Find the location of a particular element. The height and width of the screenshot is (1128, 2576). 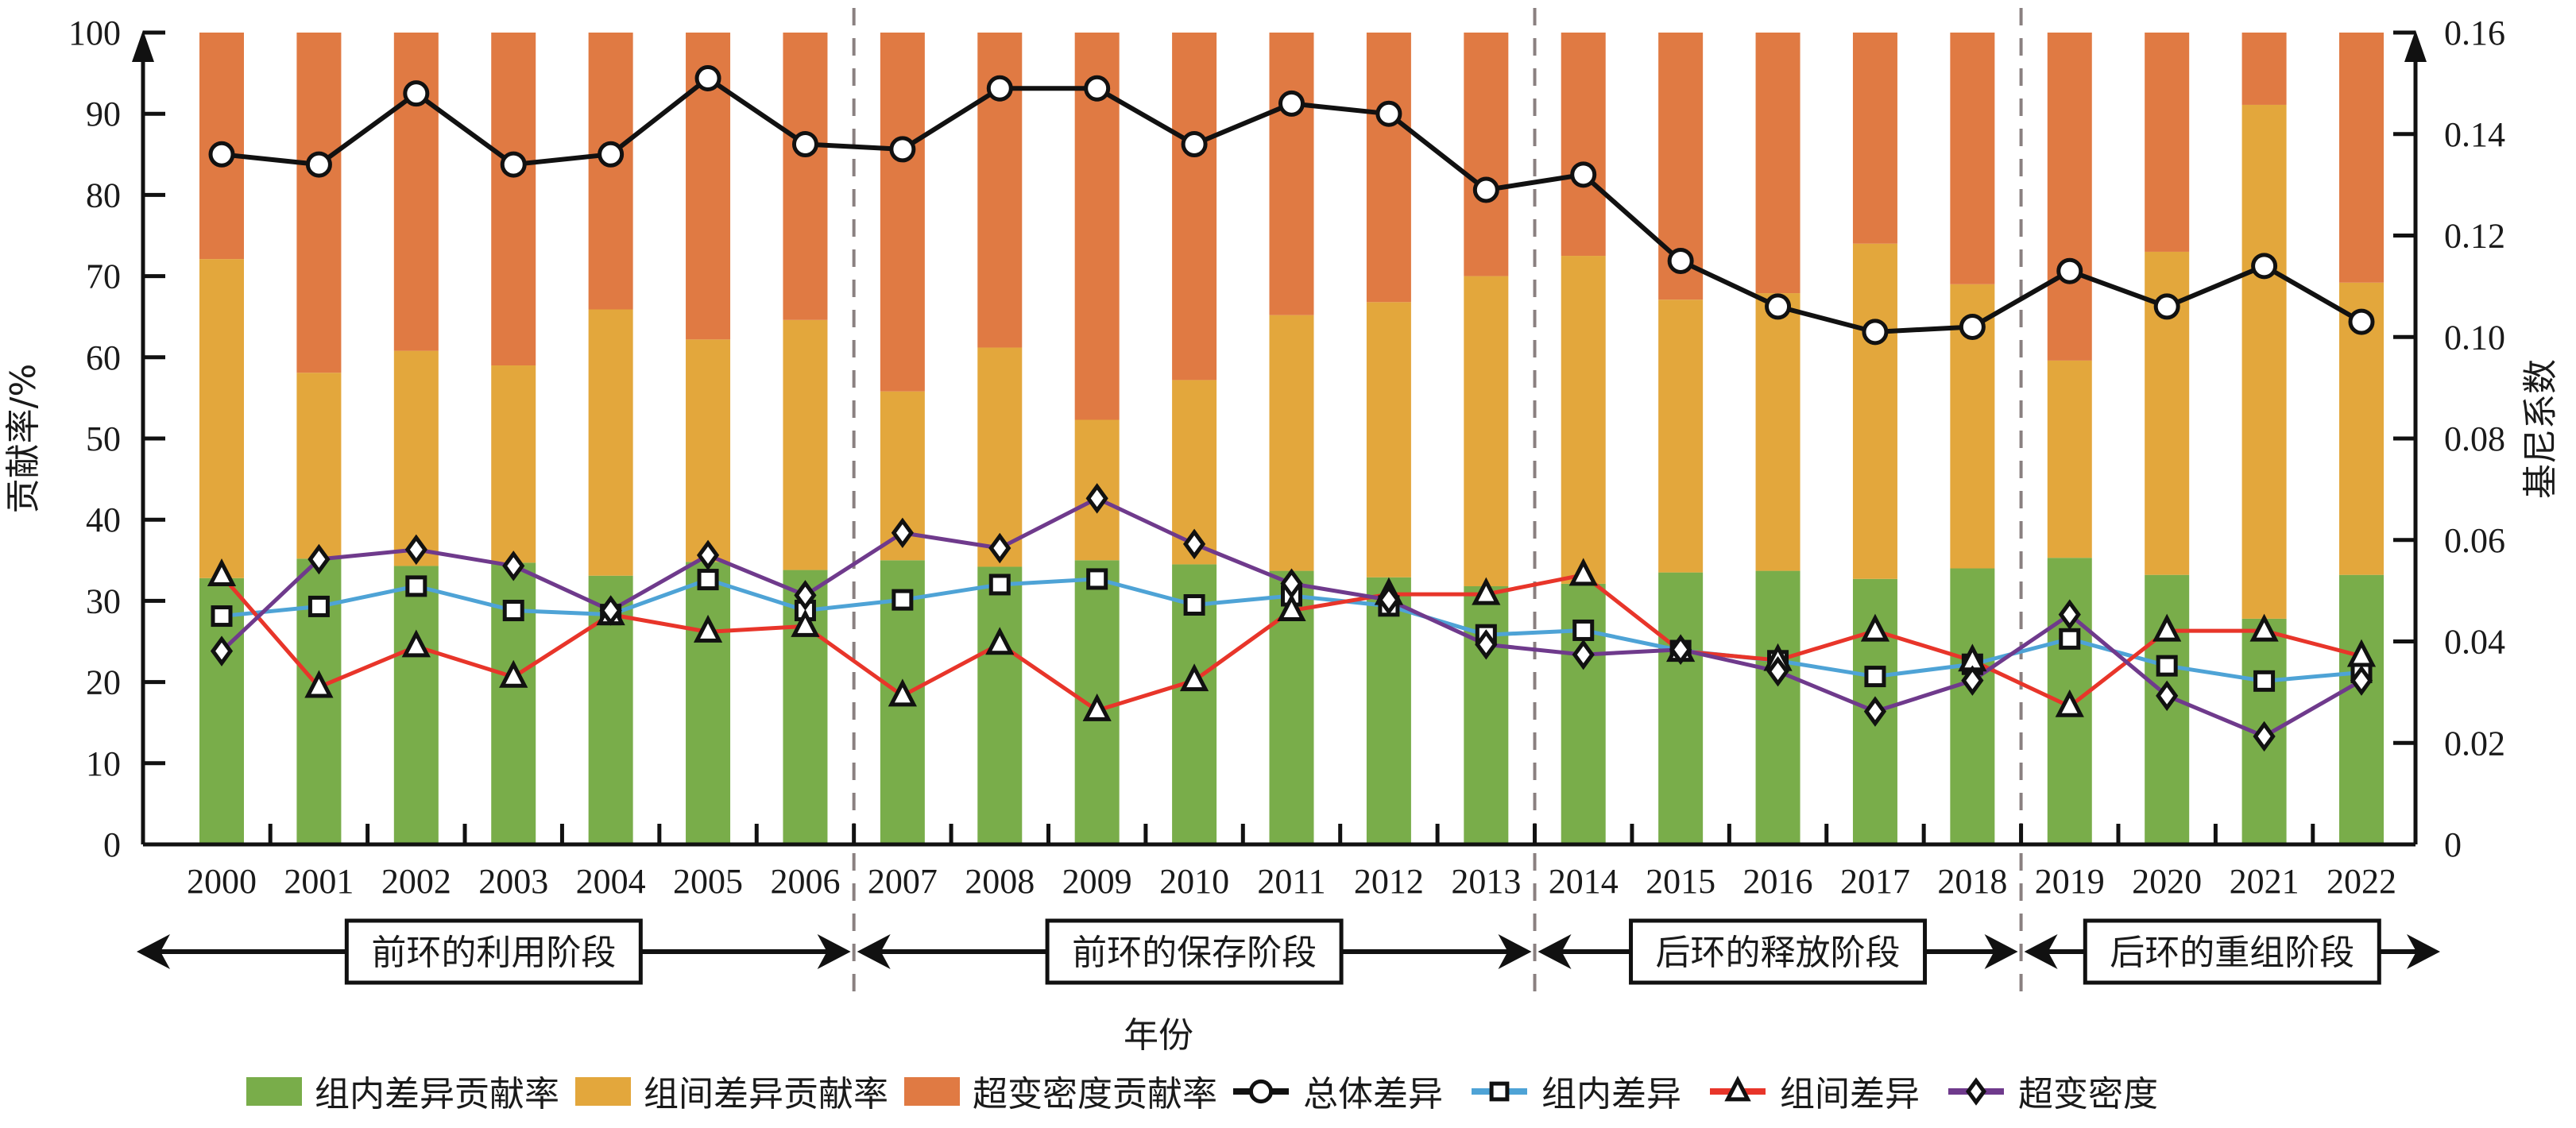

y-tick-label: 20 is located at coordinates (103, 683).